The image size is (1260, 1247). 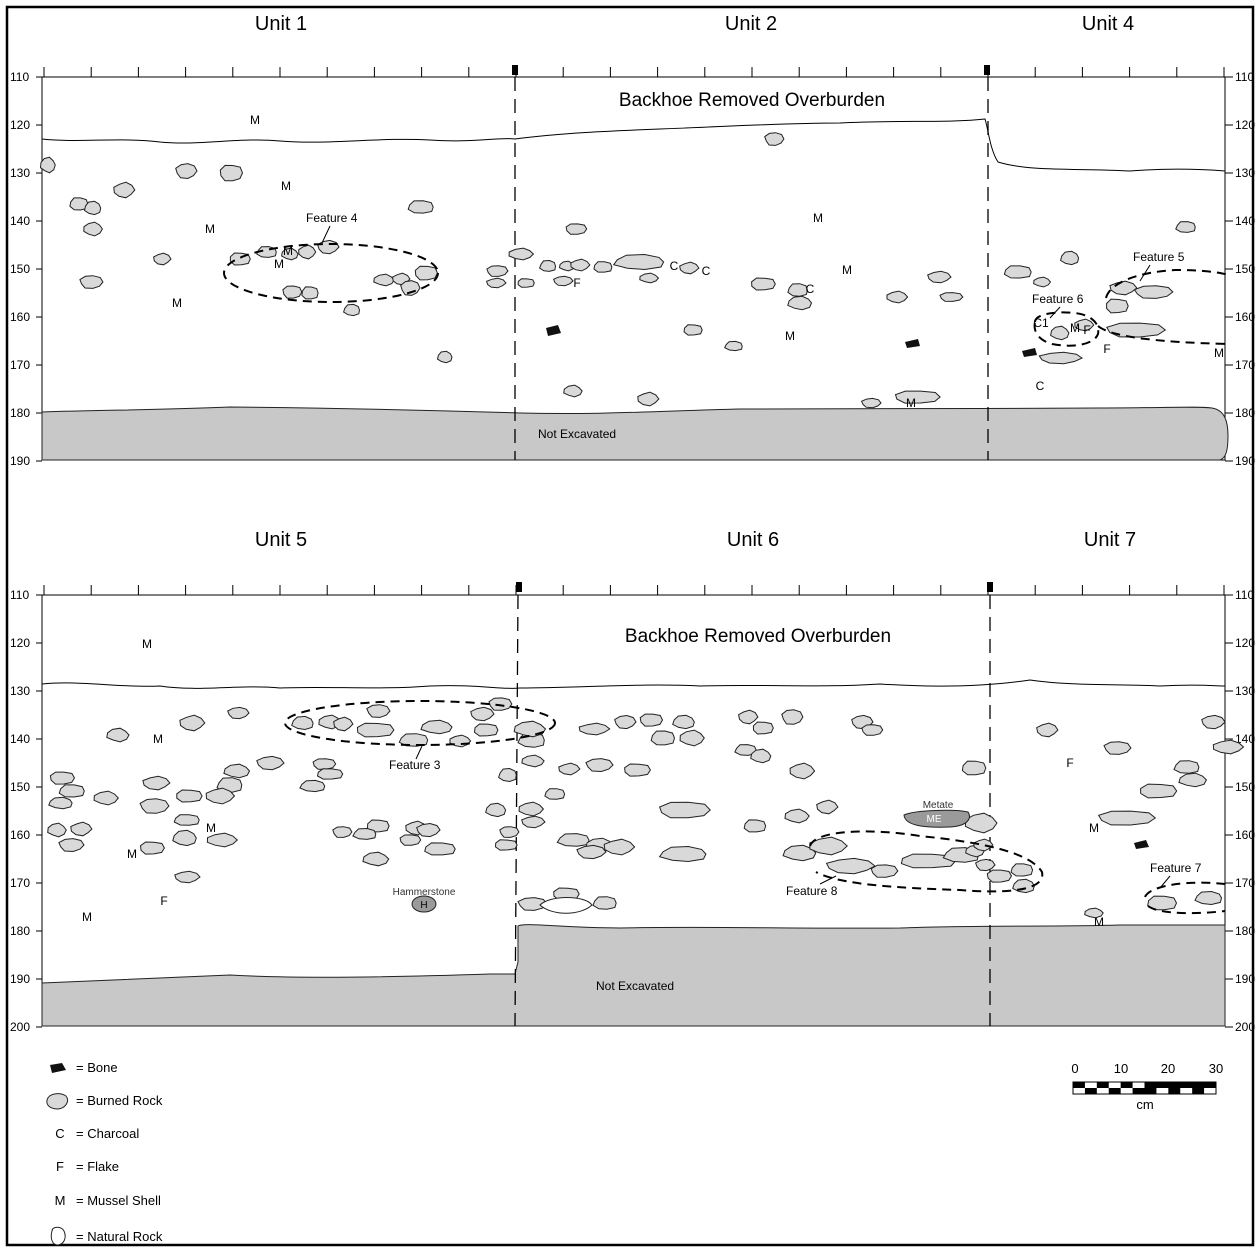 I want to click on scale-tick-20: 20, so click(x=1168, y=1068).